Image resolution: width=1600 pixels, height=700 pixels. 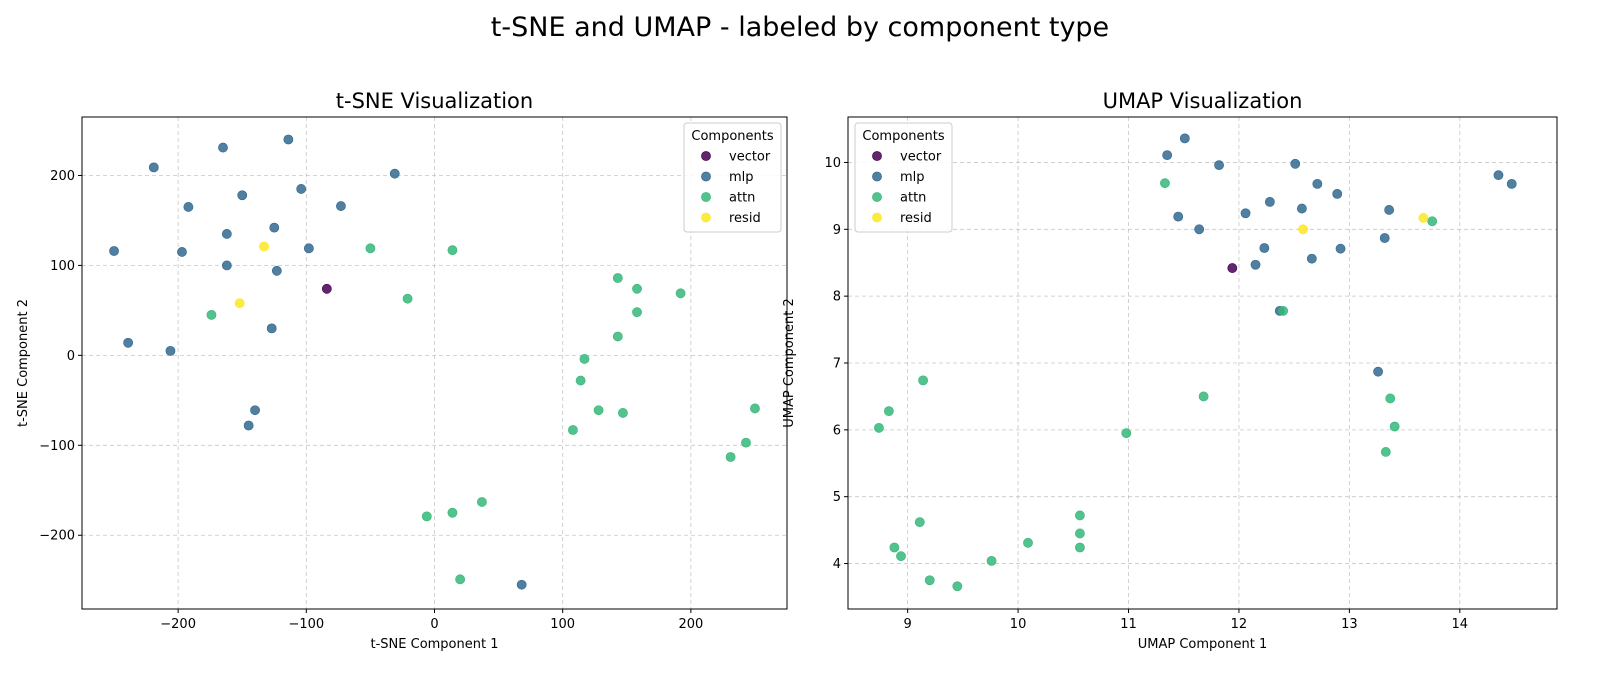 I want to click on tsne-legend-box, so click(x=732, y=177).